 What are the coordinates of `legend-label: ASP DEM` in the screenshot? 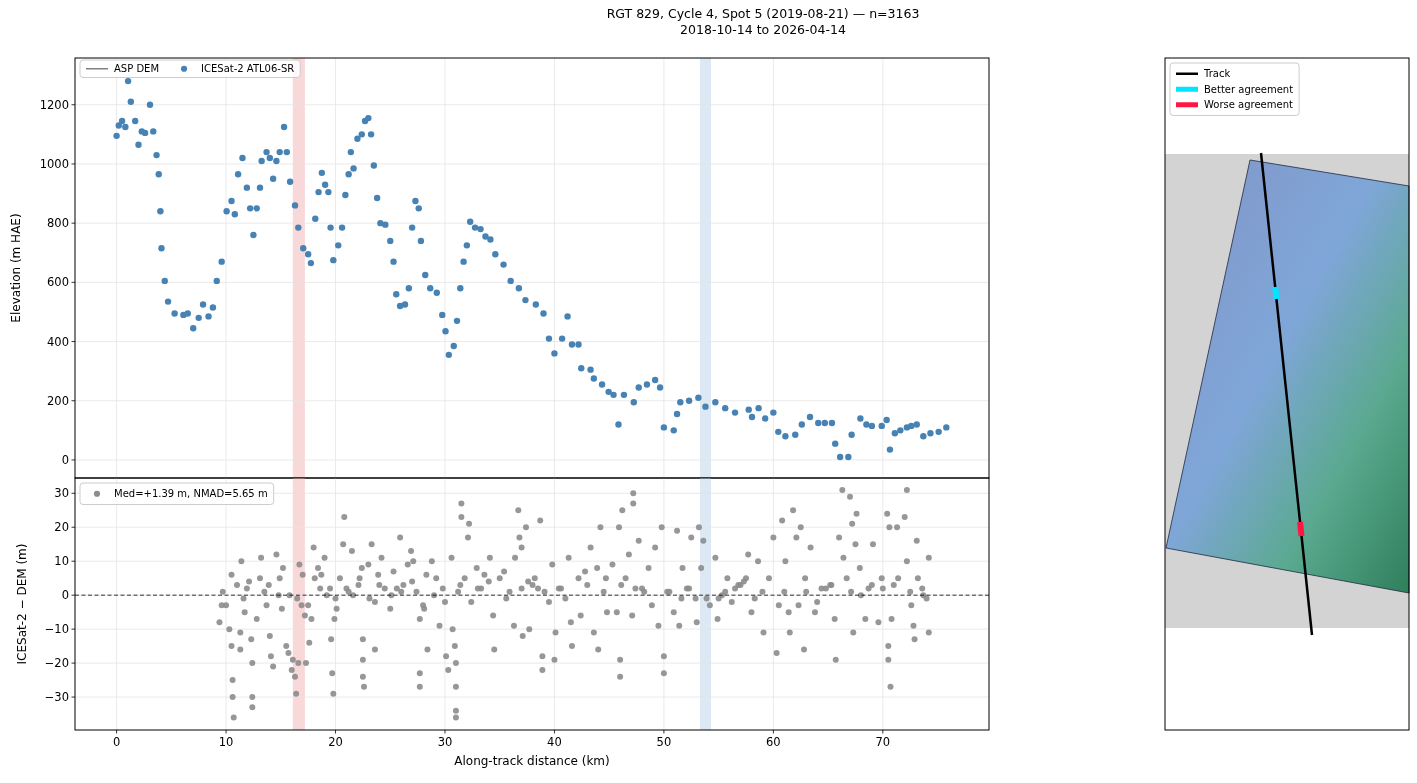 It's located at (137, 69).